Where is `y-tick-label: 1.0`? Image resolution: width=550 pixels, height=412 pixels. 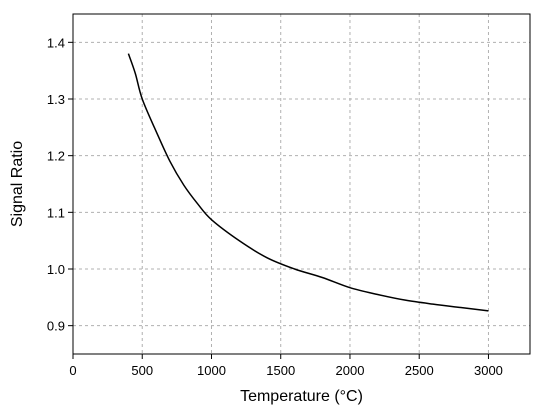 y-tick-label: 1.0 is located at coordinates (56, 269).